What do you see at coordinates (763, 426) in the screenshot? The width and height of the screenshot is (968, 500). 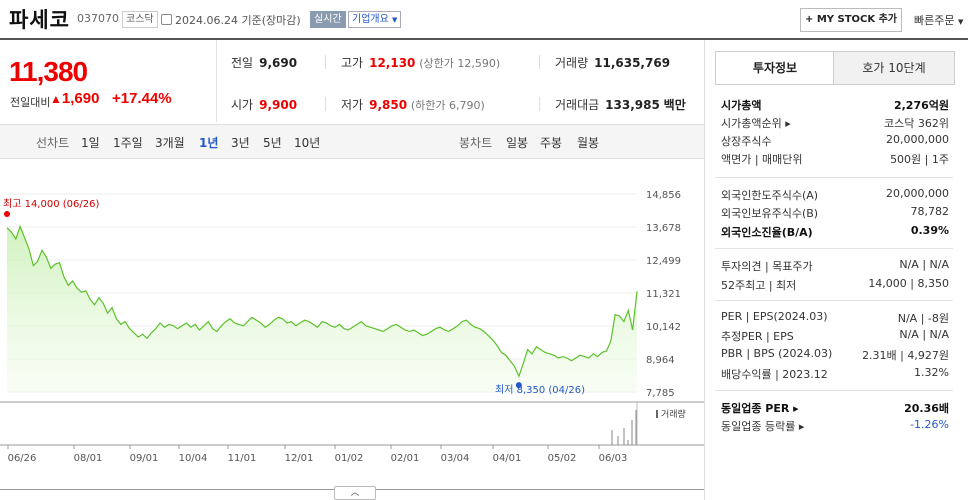 I see `invest-info-key: 동일업종 등락률 ▸` at bounding box center [763, 426].